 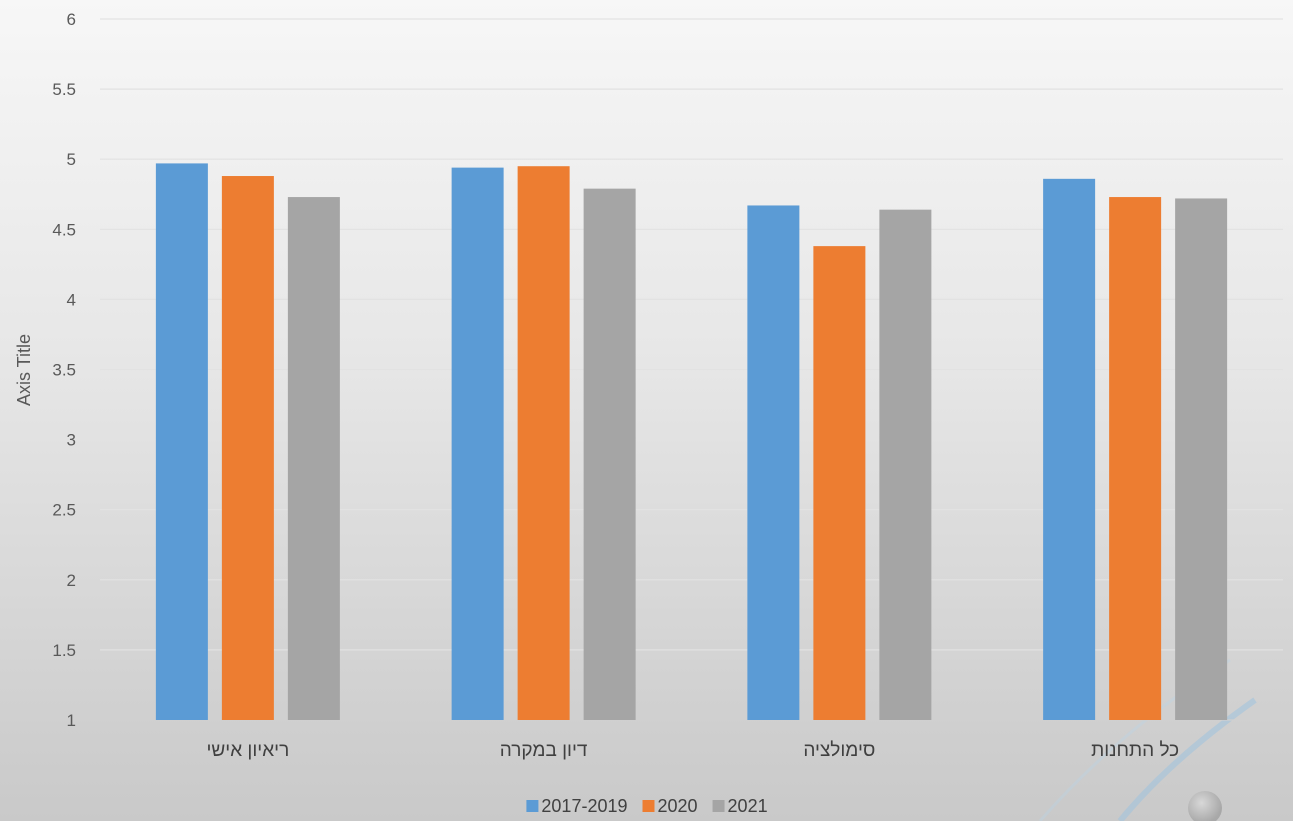 What do you see at coordinates (71, 440) in the screenshot?
I see `y-tick-label: 3` at bounding box center [71, 440].